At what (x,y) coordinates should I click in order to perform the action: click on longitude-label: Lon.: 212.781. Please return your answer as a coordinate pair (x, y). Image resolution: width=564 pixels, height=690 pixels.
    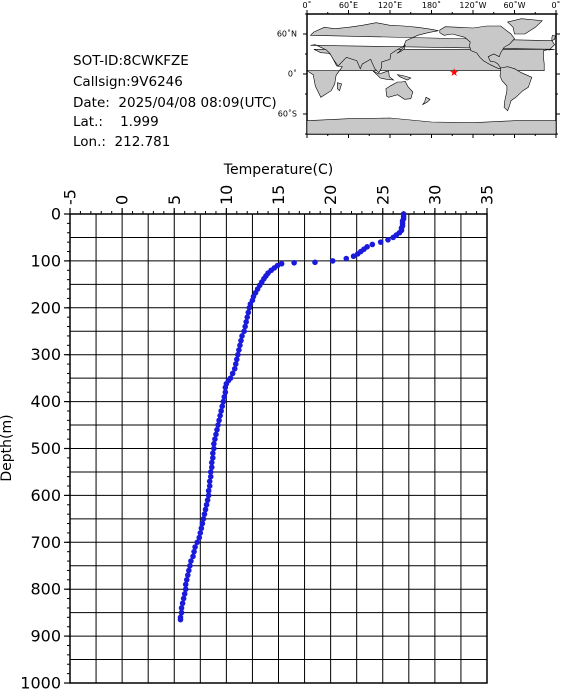
    Looking at the image, I should click on (122, 142).